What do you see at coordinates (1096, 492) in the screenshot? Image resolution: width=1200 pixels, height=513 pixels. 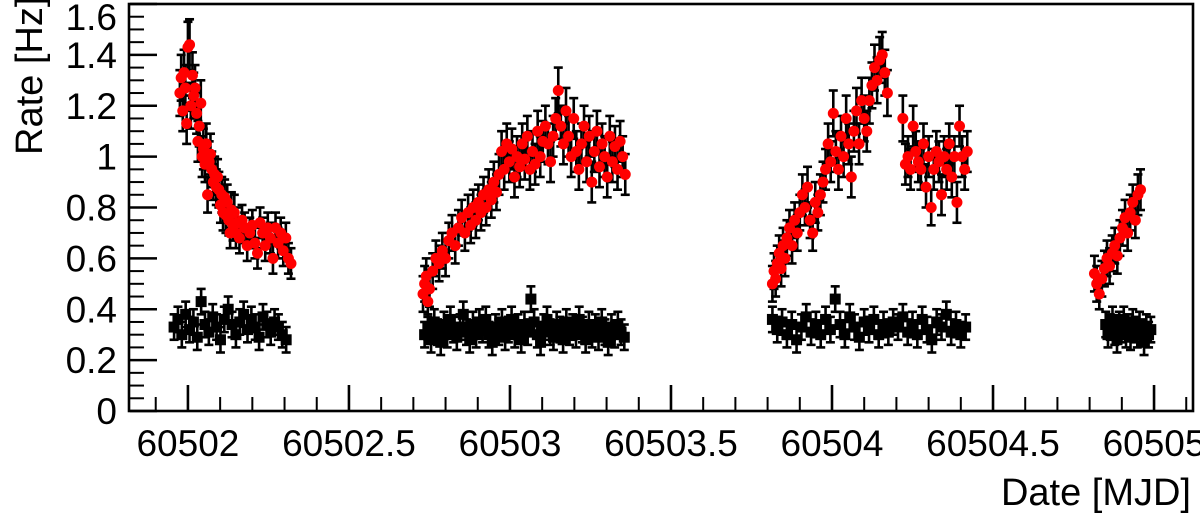 I see `x-axis-title: Date [MJD]` at bounding box center [1096, 492].